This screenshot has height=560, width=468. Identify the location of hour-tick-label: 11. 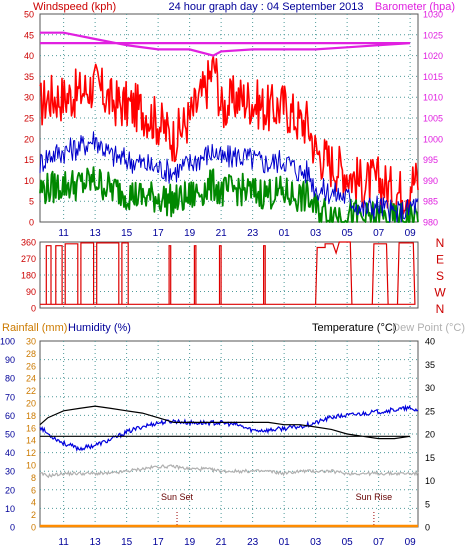
(63, 542).